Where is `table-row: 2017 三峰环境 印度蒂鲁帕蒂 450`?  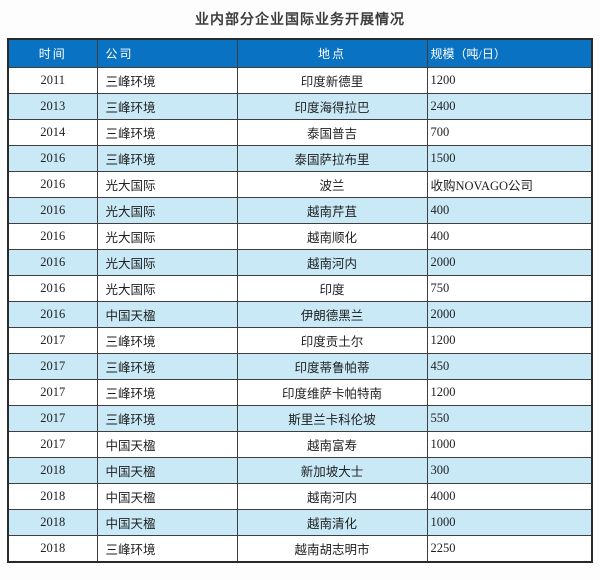 table-row: 2017 三峰环境 印度蒂鲁帕蒂 450 is located at coordinates (300, 366).